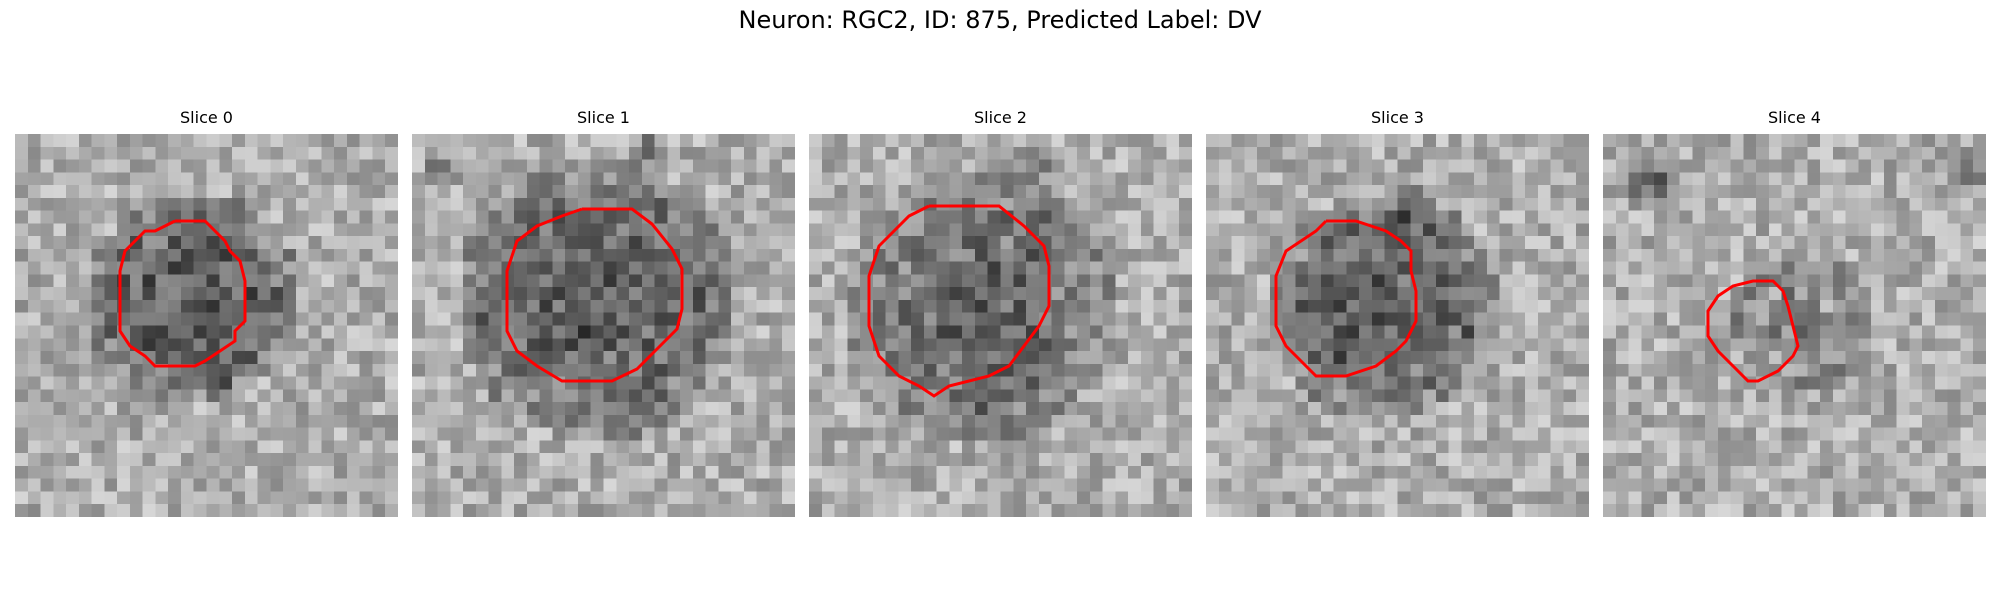 This screenshot has width=2000, height=600. Describe the element at coordinates (206, 117) in the screenshot. I see `slice-title: Slice 0` at that location.